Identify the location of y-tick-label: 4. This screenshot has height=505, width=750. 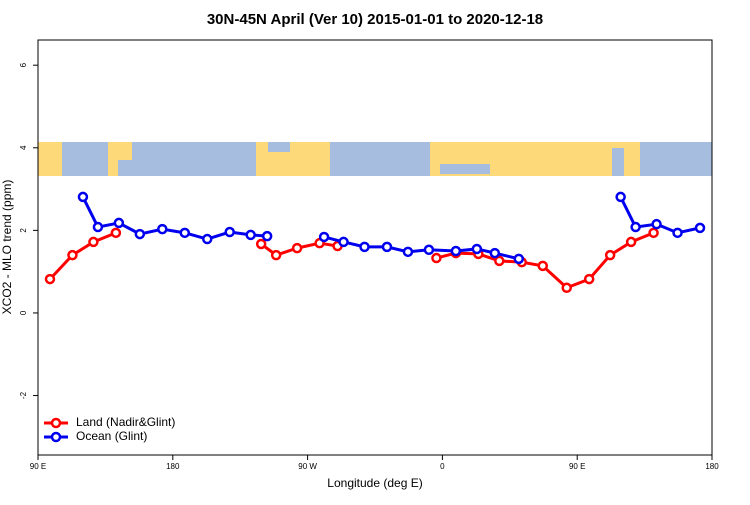
(23, 147).